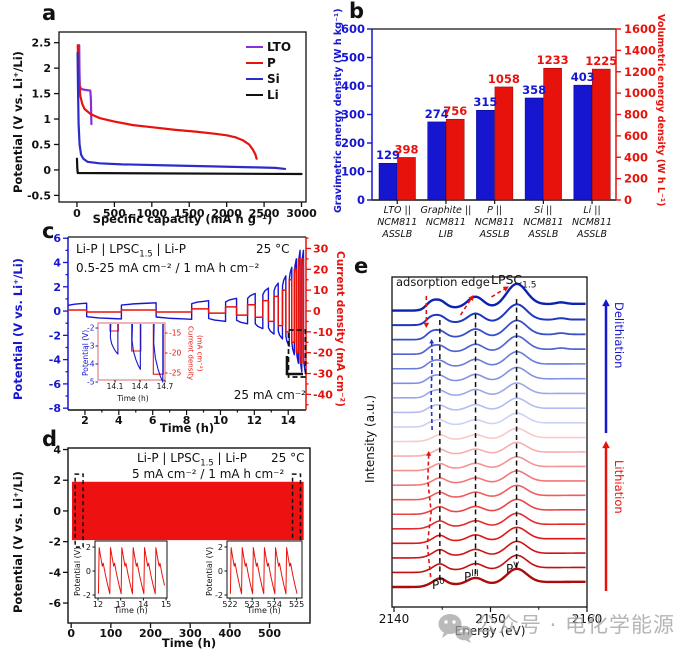 This screenshot has width=675, height=659. What do you see at coordinates (636, 136) in the screenshot?
I see `b-right-tick-label: 600` at bounding box center [636, 136].